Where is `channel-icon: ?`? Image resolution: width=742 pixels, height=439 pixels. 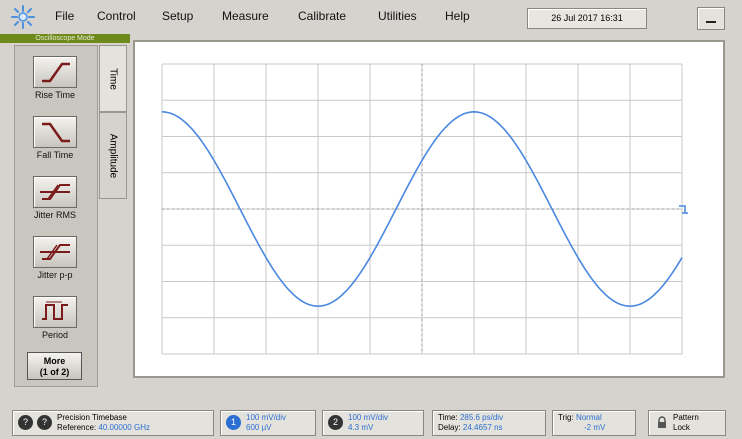 channel-icon: ? is located at coordinates (44, 422).